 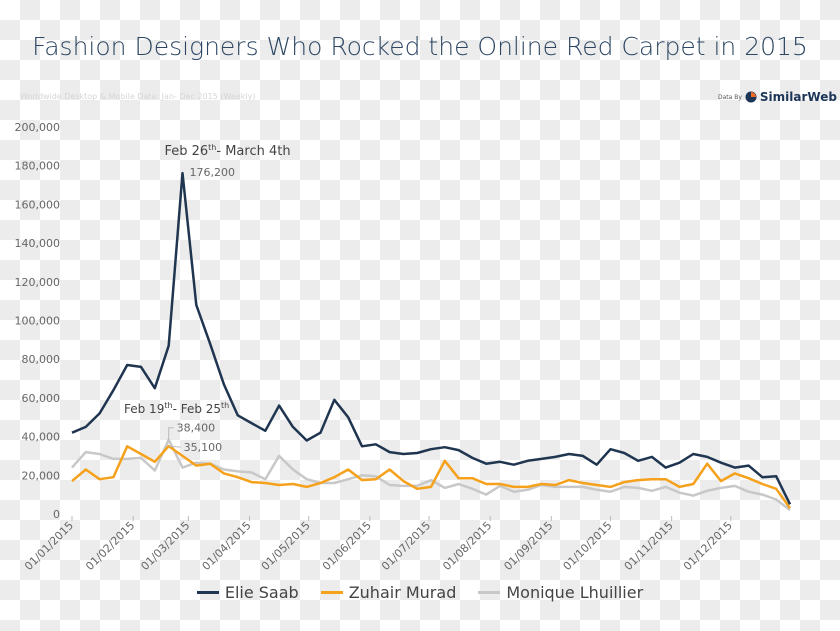 What do you see at coordinates (38, 243) in the screenshot?
I see `y-tick-label: 140,000` at bounding box center [38, 243].